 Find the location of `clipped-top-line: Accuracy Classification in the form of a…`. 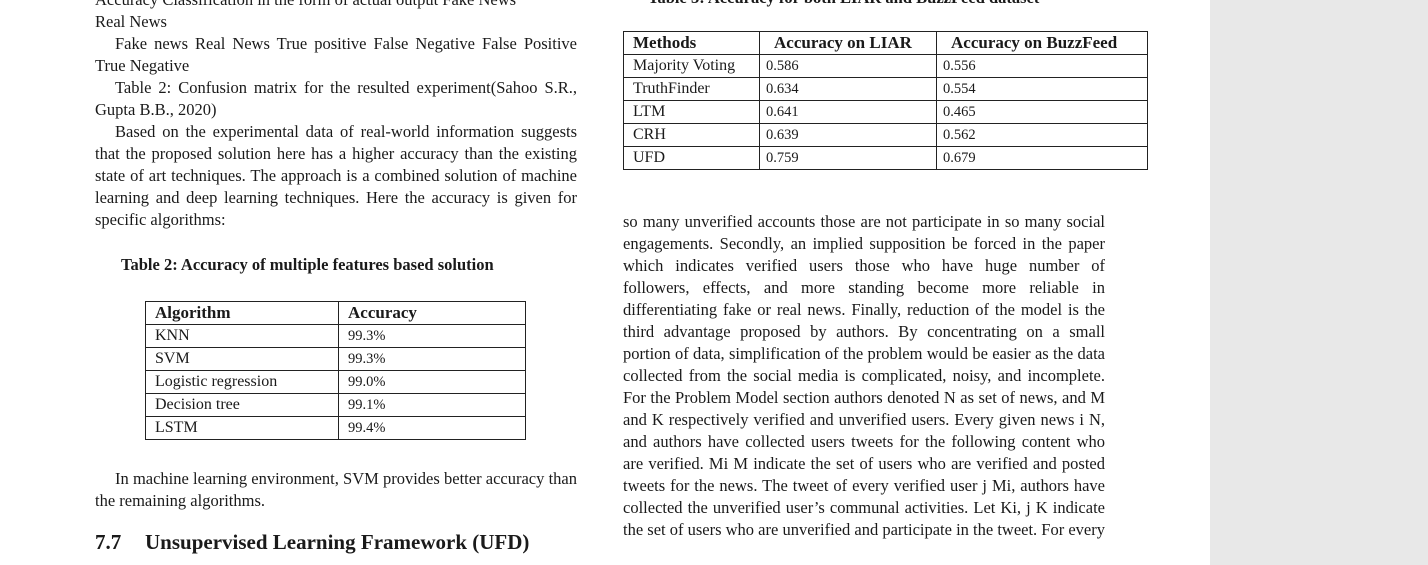

clipped-top-line: Accuracy Classification in the form of a… is located at coordinates (305, 5).